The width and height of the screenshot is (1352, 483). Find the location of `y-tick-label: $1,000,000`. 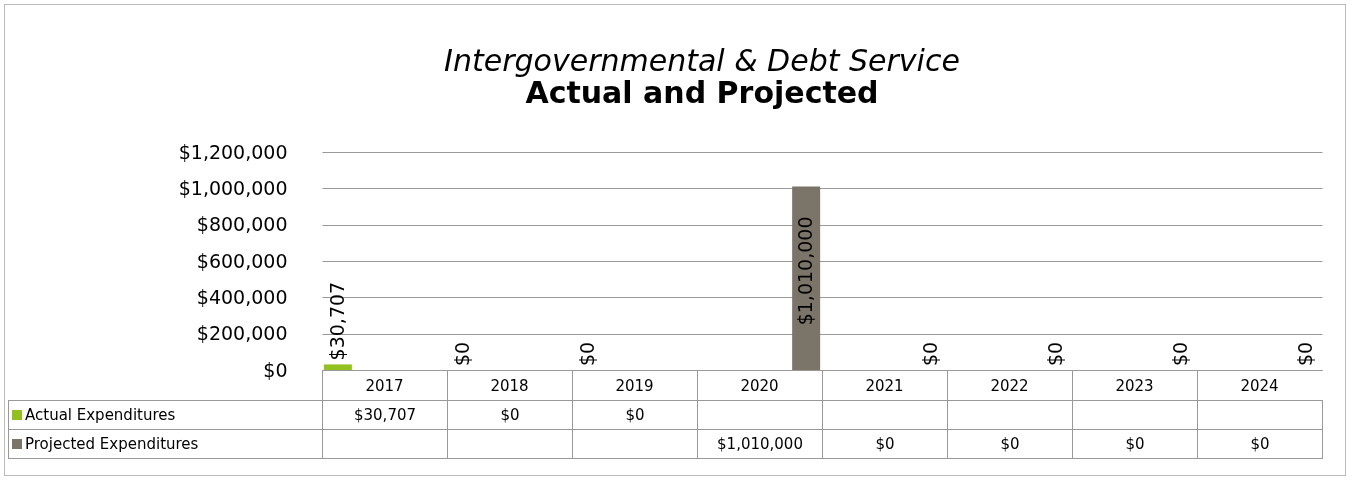

y-tick-label: $1,000,000 is located at coordinates (233, 187).